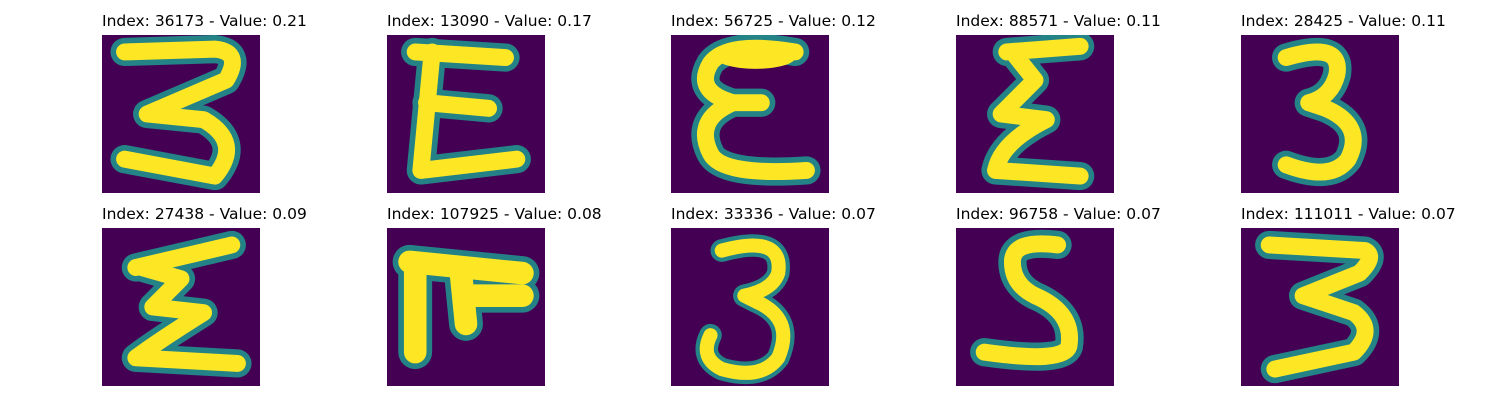 This screenshot has width=1500, height=400. I want to click on image-title: Index: 27438 - Value: 0.09, so click(204, 214).